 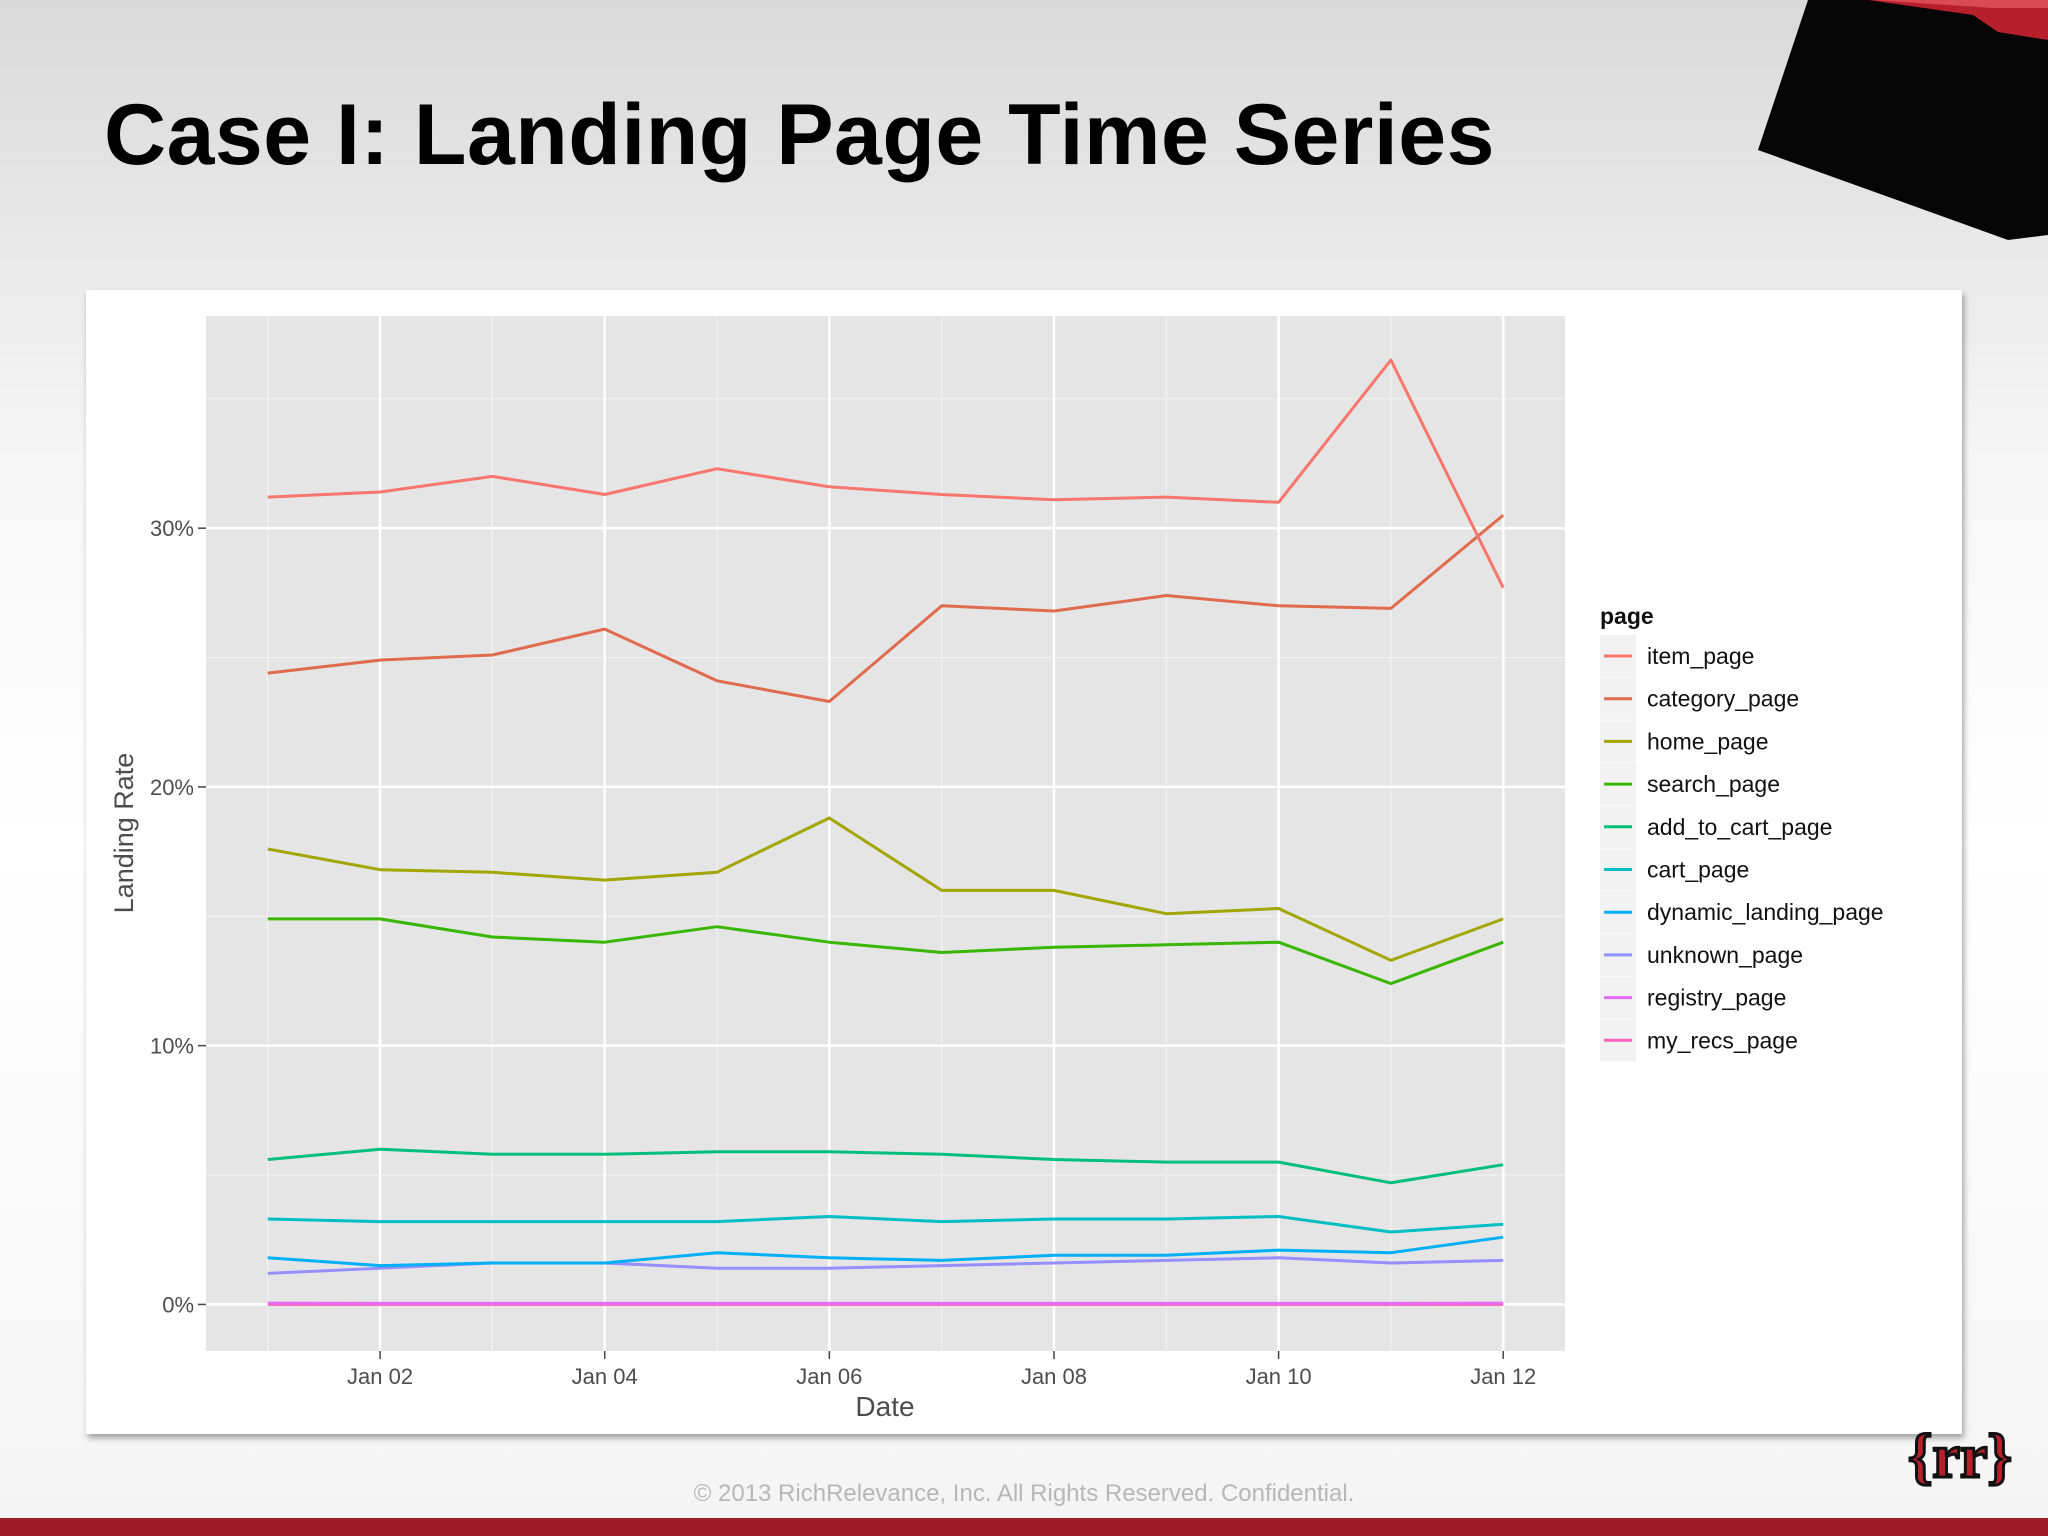 I want to click on x-tick-label: Jan 06, so click(x=829, y=1376).